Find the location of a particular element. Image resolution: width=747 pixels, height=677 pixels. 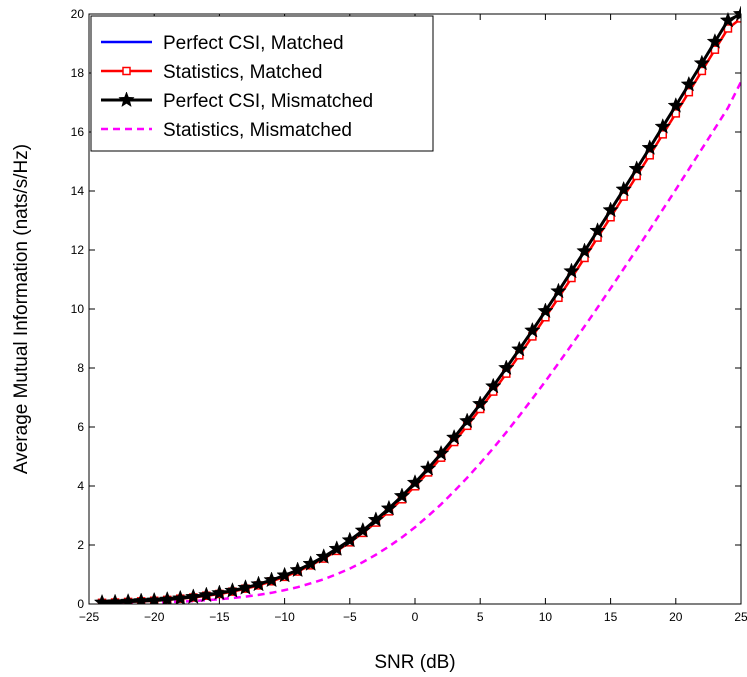

x-tick-label: −15 is located at coordinates (219, 617).